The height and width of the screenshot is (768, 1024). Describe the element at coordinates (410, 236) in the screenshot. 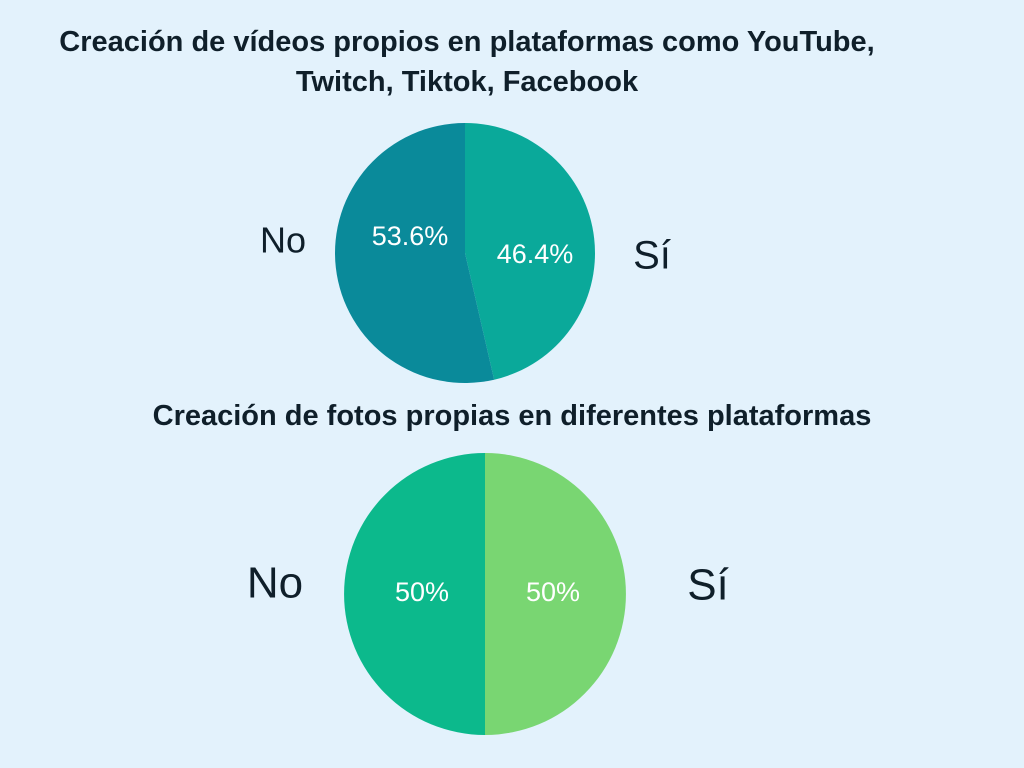

I see `value-label: 53.6%` at that location.